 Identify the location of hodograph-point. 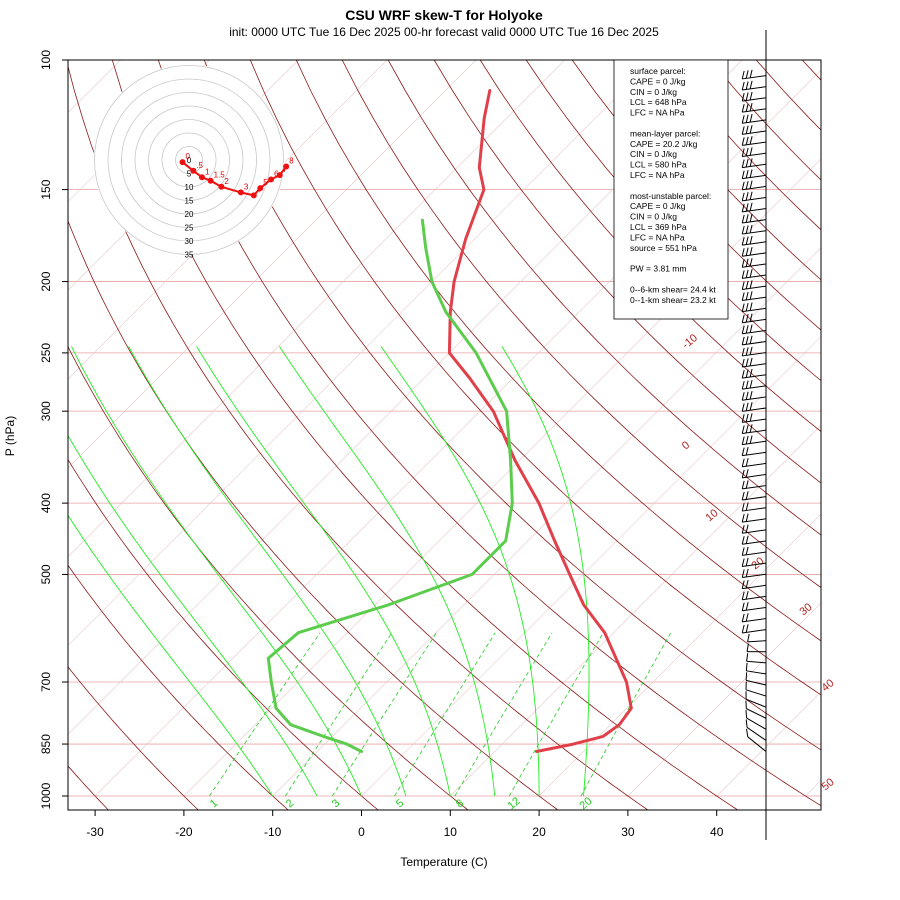
(253, 195).